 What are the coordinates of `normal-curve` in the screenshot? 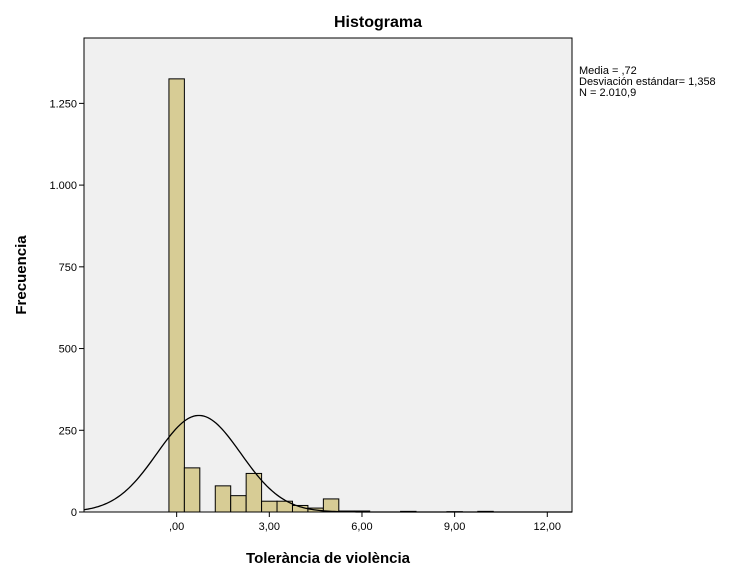 It's located at (327, 463).